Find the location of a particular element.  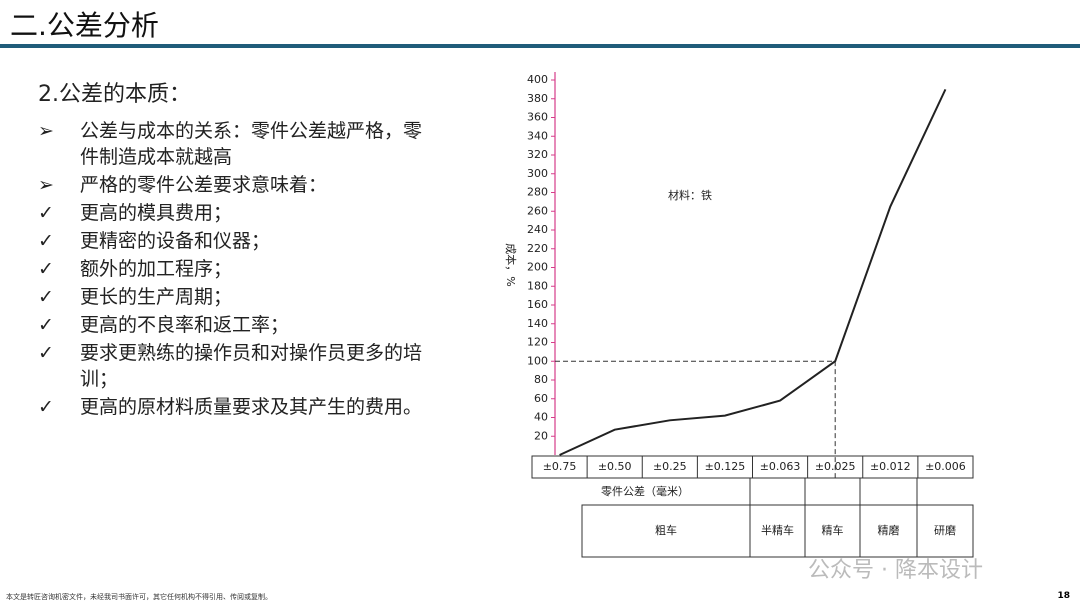

bullet: ➢ 公差与成本的关系：零件公差越严格，零件制造成本就越高 is located at coordinates (233, 144).